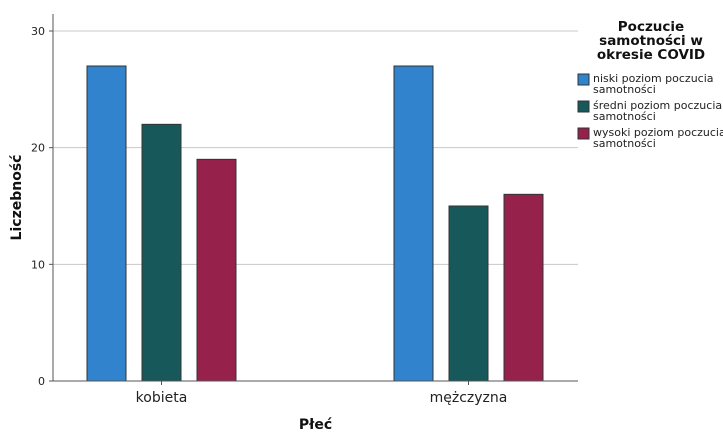 Image resolution: width=723 pixels, height=433 pixels. What do you see at coordinates (38, 31) in the screenshot?
I see `y-tick-label-30: 30` at bounding box center [38, 31].